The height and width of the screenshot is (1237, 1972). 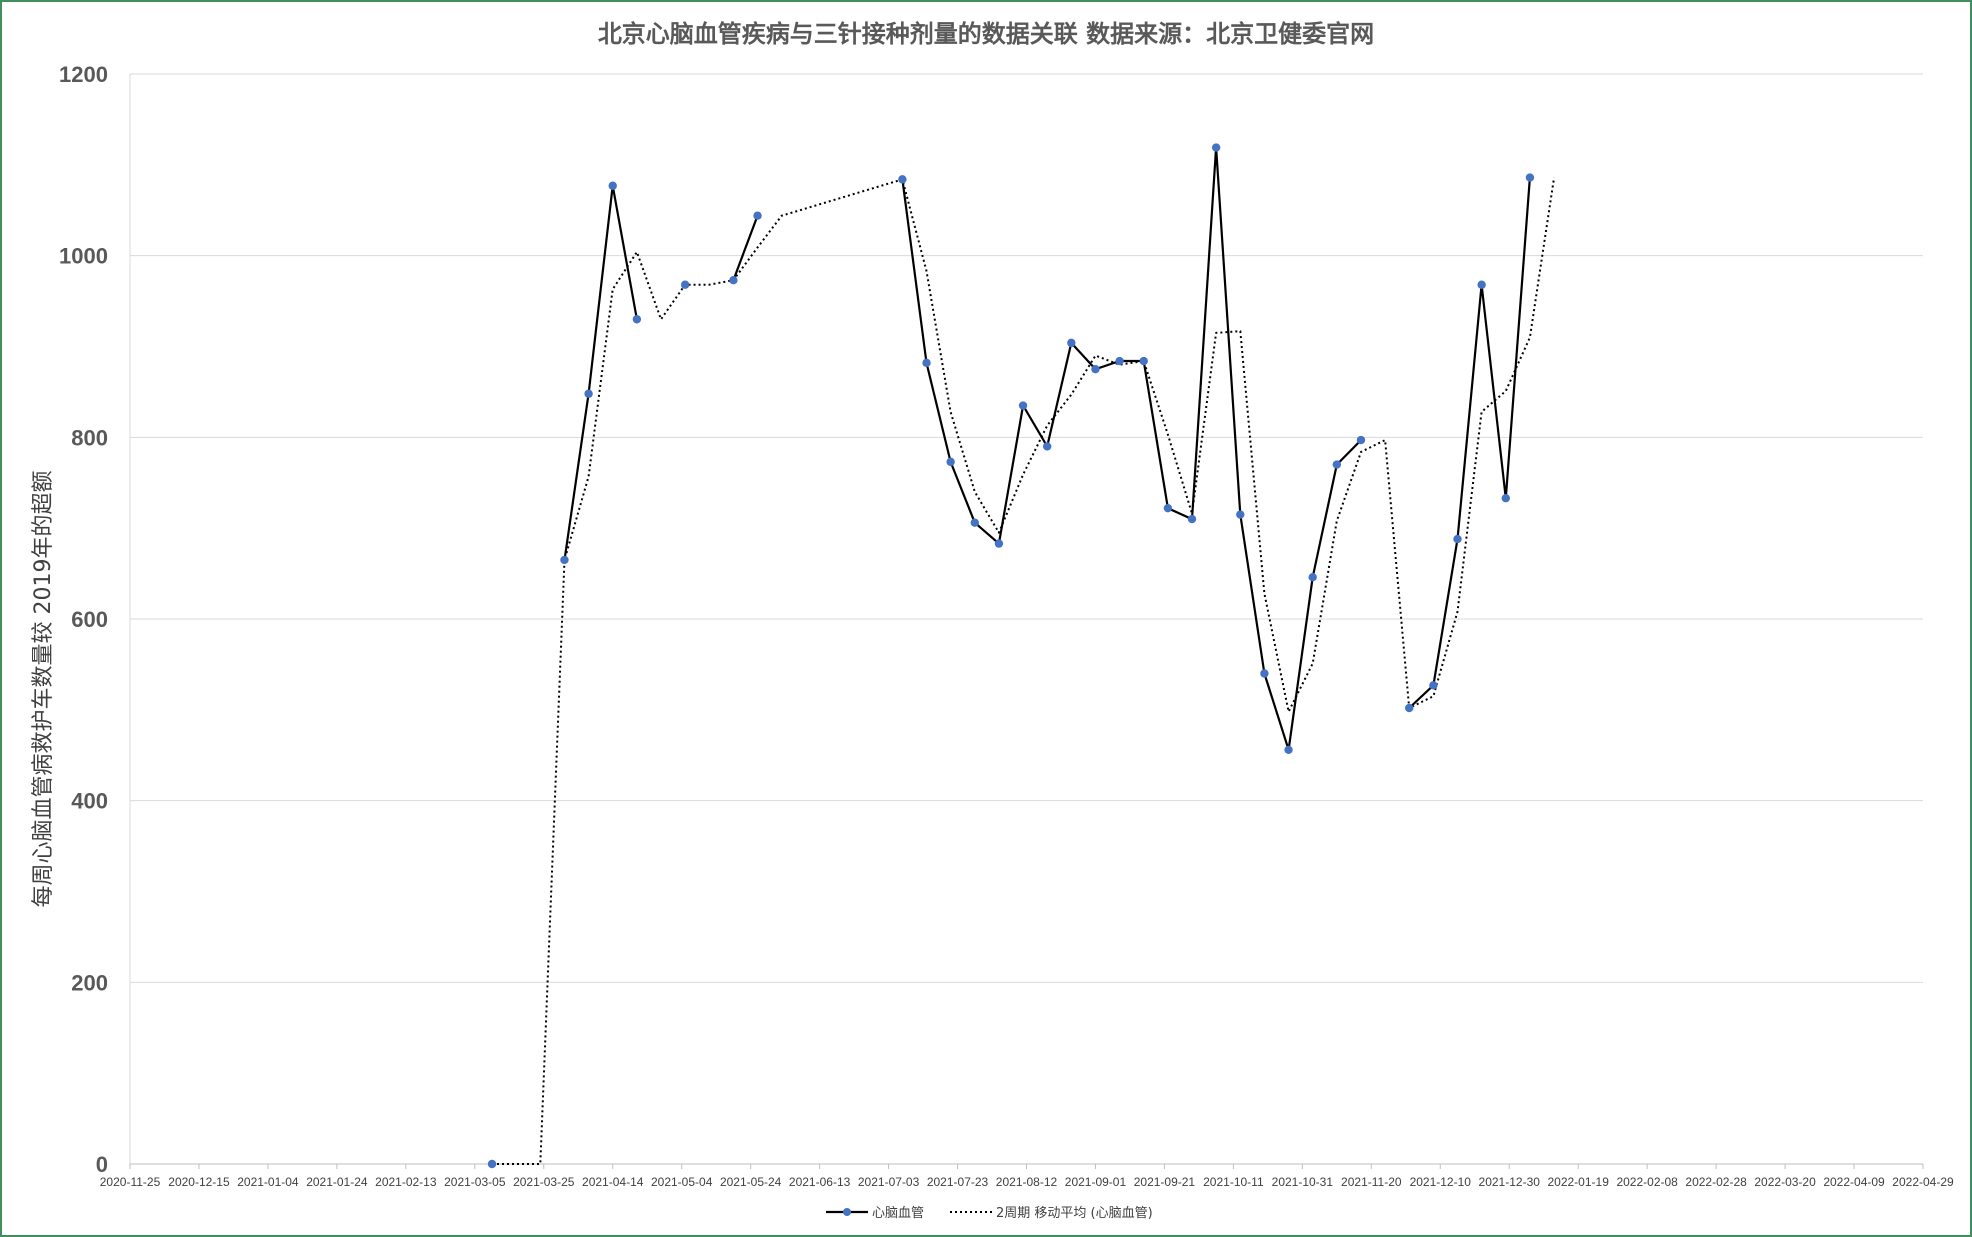 I want to click on x-tick-2021-07-23: 2021-07-23, so click(x=958, y=1182).